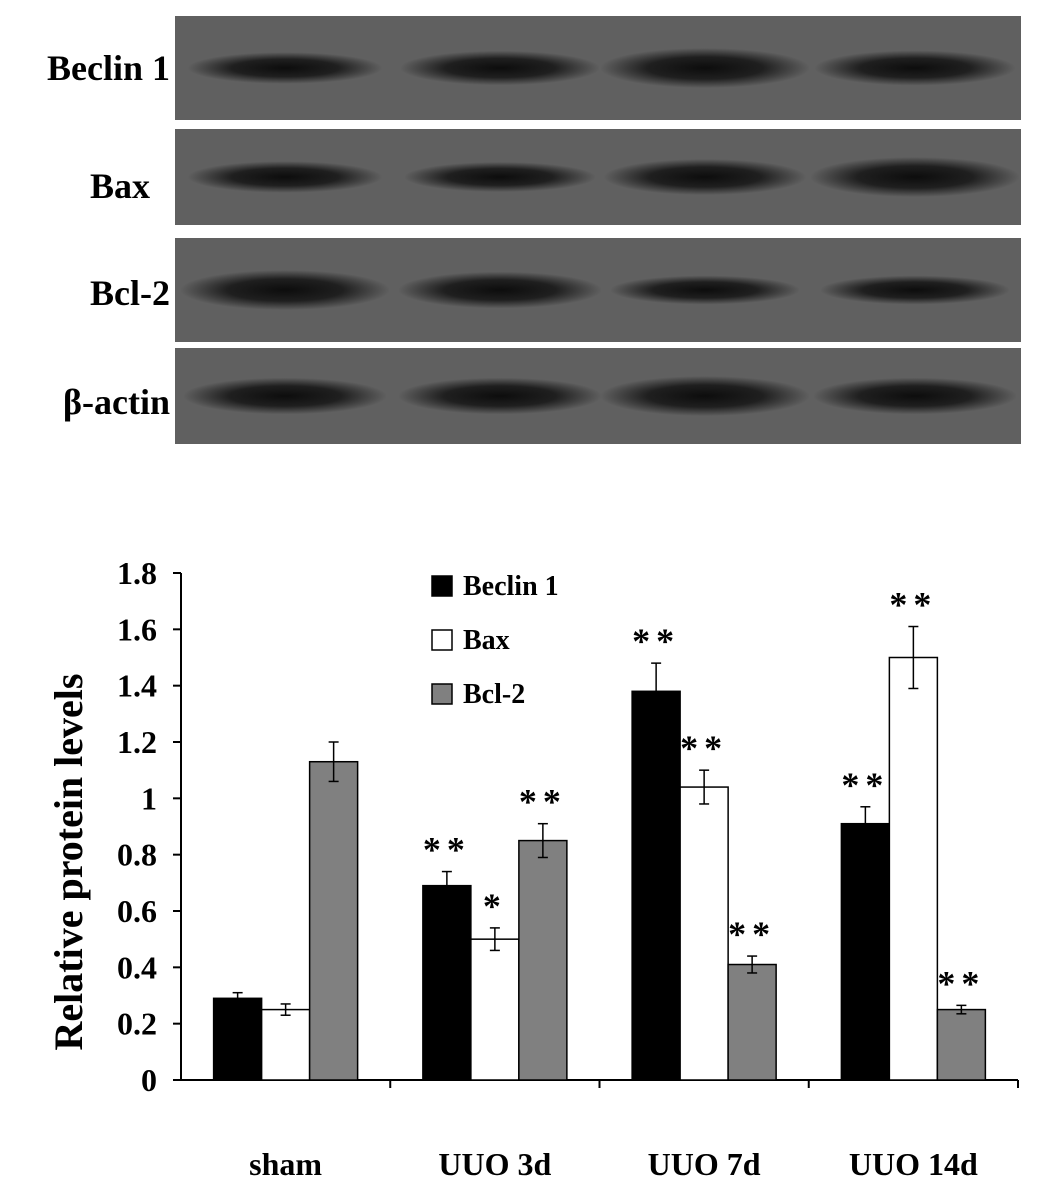 The height and width of the screenshot is (1178, 1063). I want to click on x-tick-label: UUO 14d, so click(913, 1162).